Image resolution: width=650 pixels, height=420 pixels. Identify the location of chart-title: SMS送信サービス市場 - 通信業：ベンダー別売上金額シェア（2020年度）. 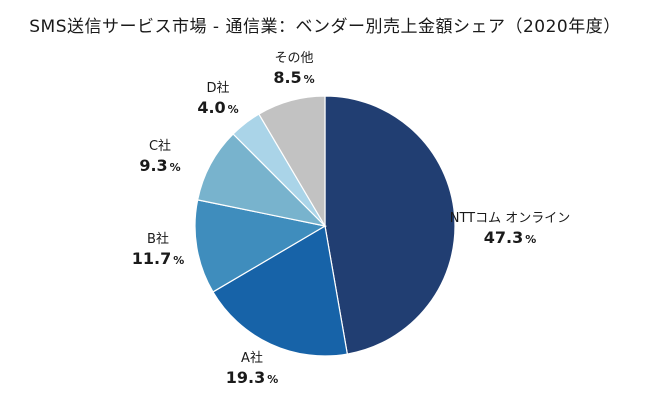
(325, 27).